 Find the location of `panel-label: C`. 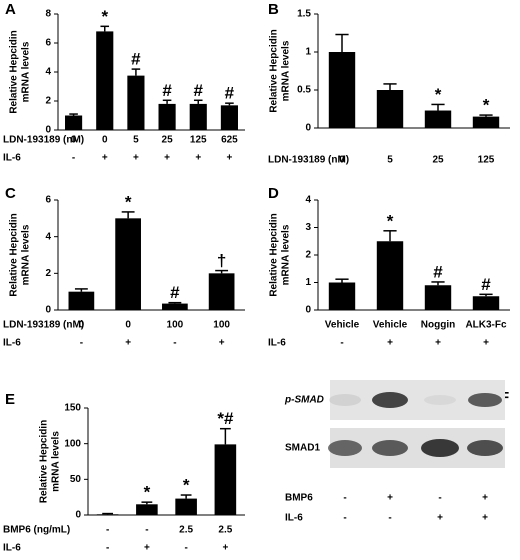

panel-label: C is located at coordinates (10, 193).